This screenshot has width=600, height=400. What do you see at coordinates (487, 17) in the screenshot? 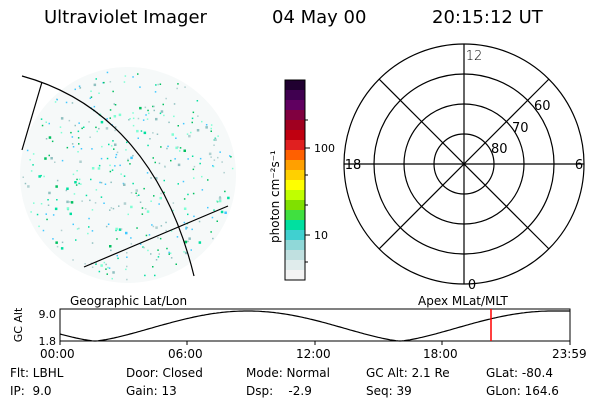
I see `time-label: 20:15:12 UT` at bounding box center [487, 17].